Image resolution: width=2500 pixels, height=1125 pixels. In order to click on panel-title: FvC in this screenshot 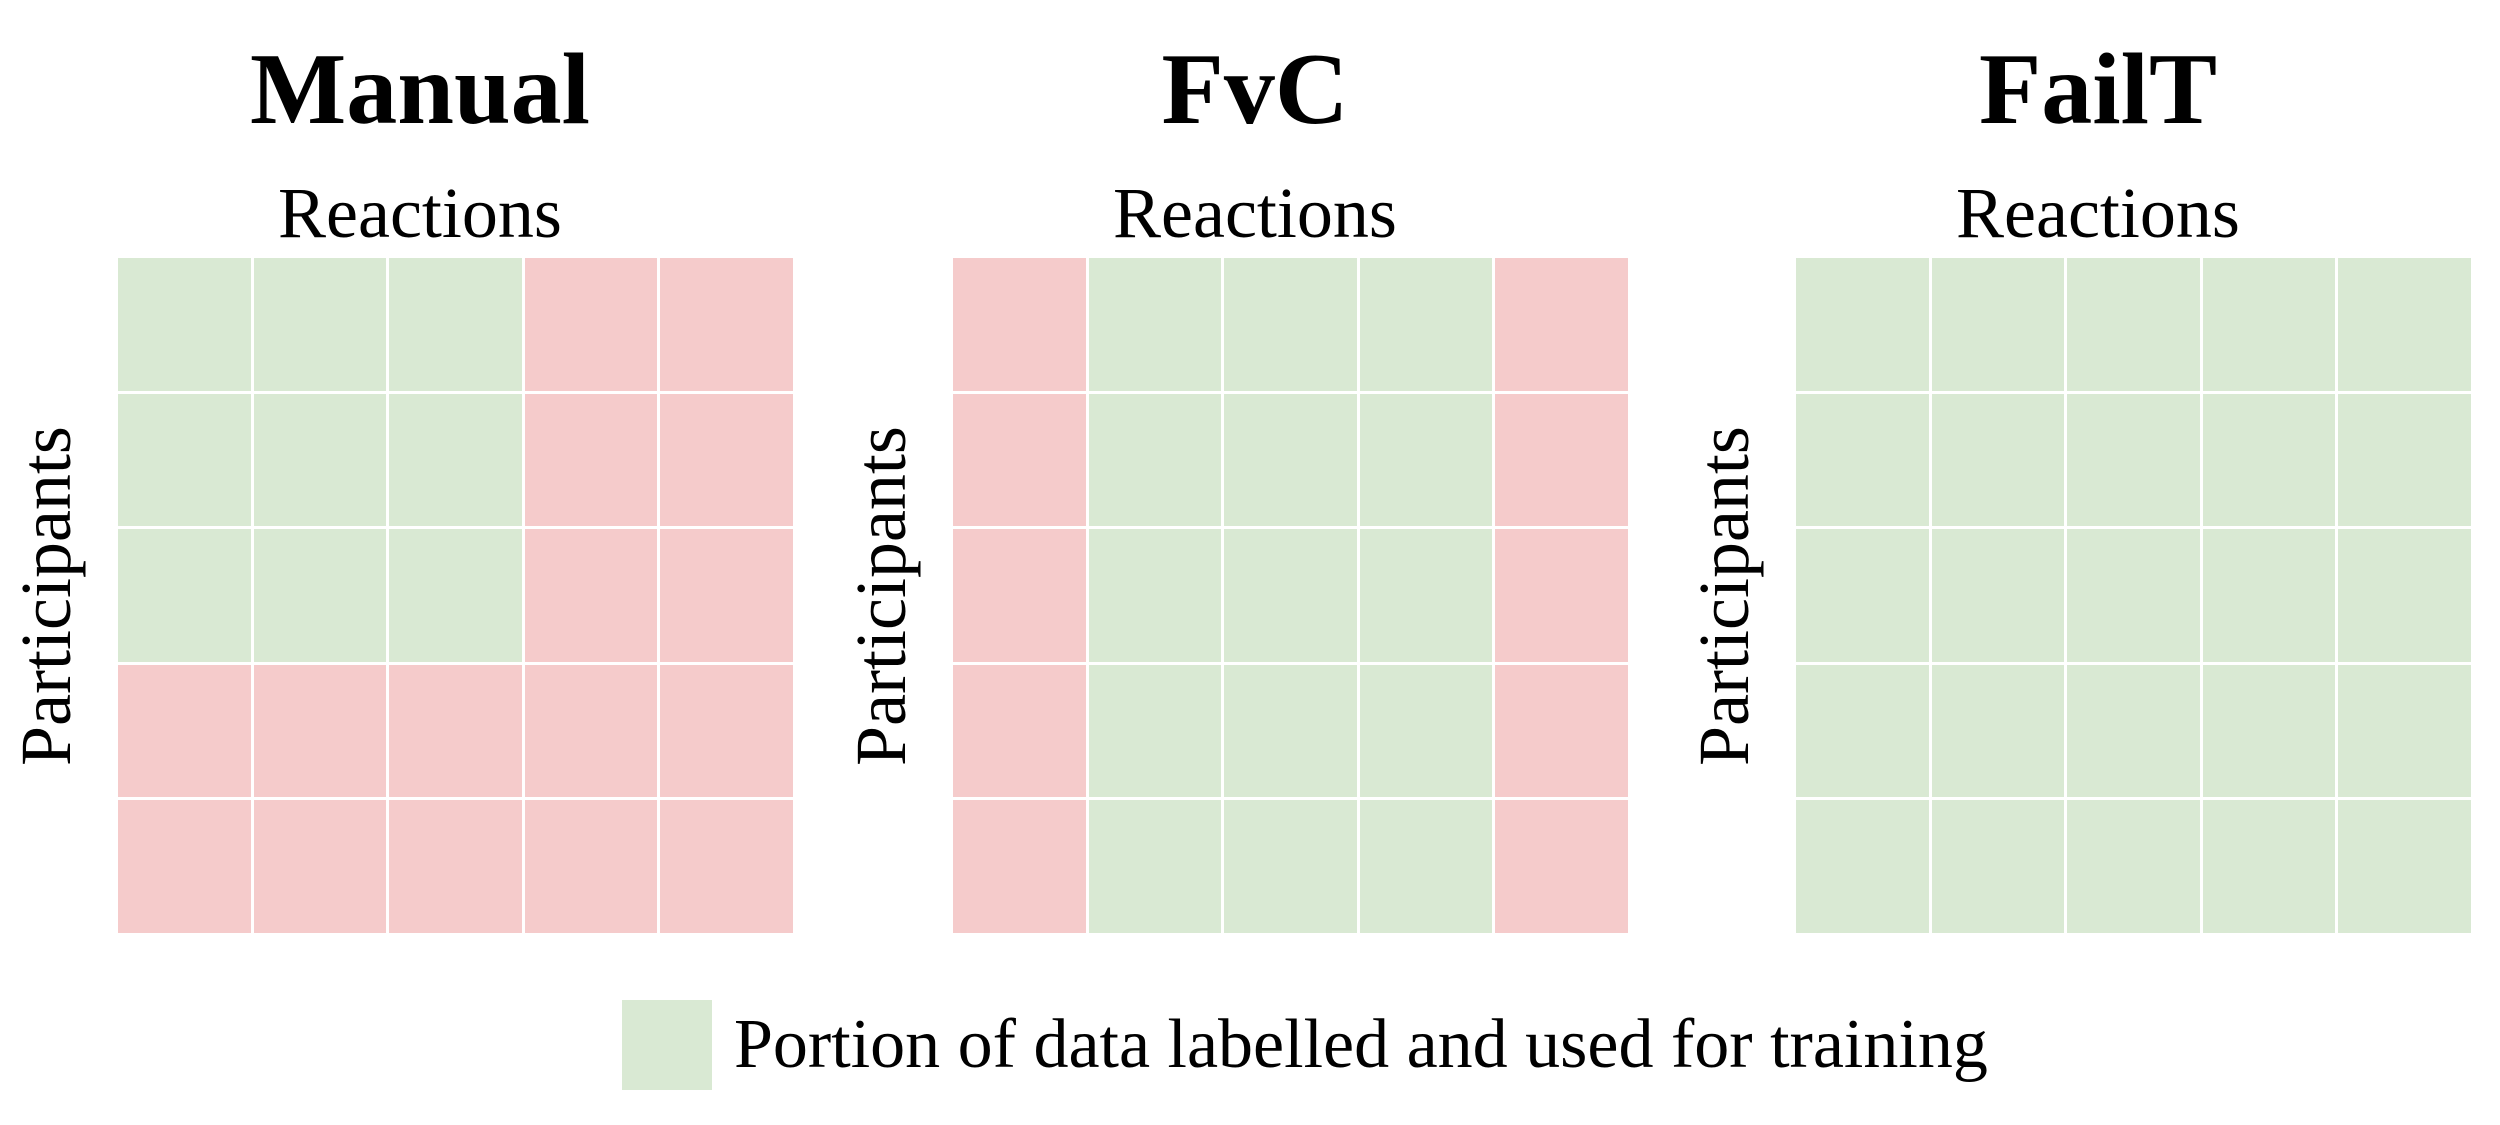, I will do `click(1255, 89)`.